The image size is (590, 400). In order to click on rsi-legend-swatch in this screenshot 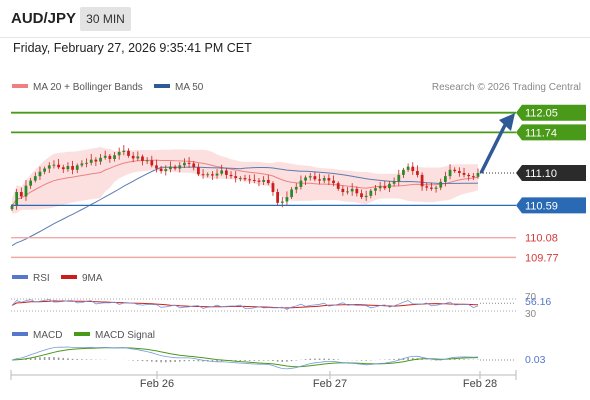, I will do `click(20, 277)`.